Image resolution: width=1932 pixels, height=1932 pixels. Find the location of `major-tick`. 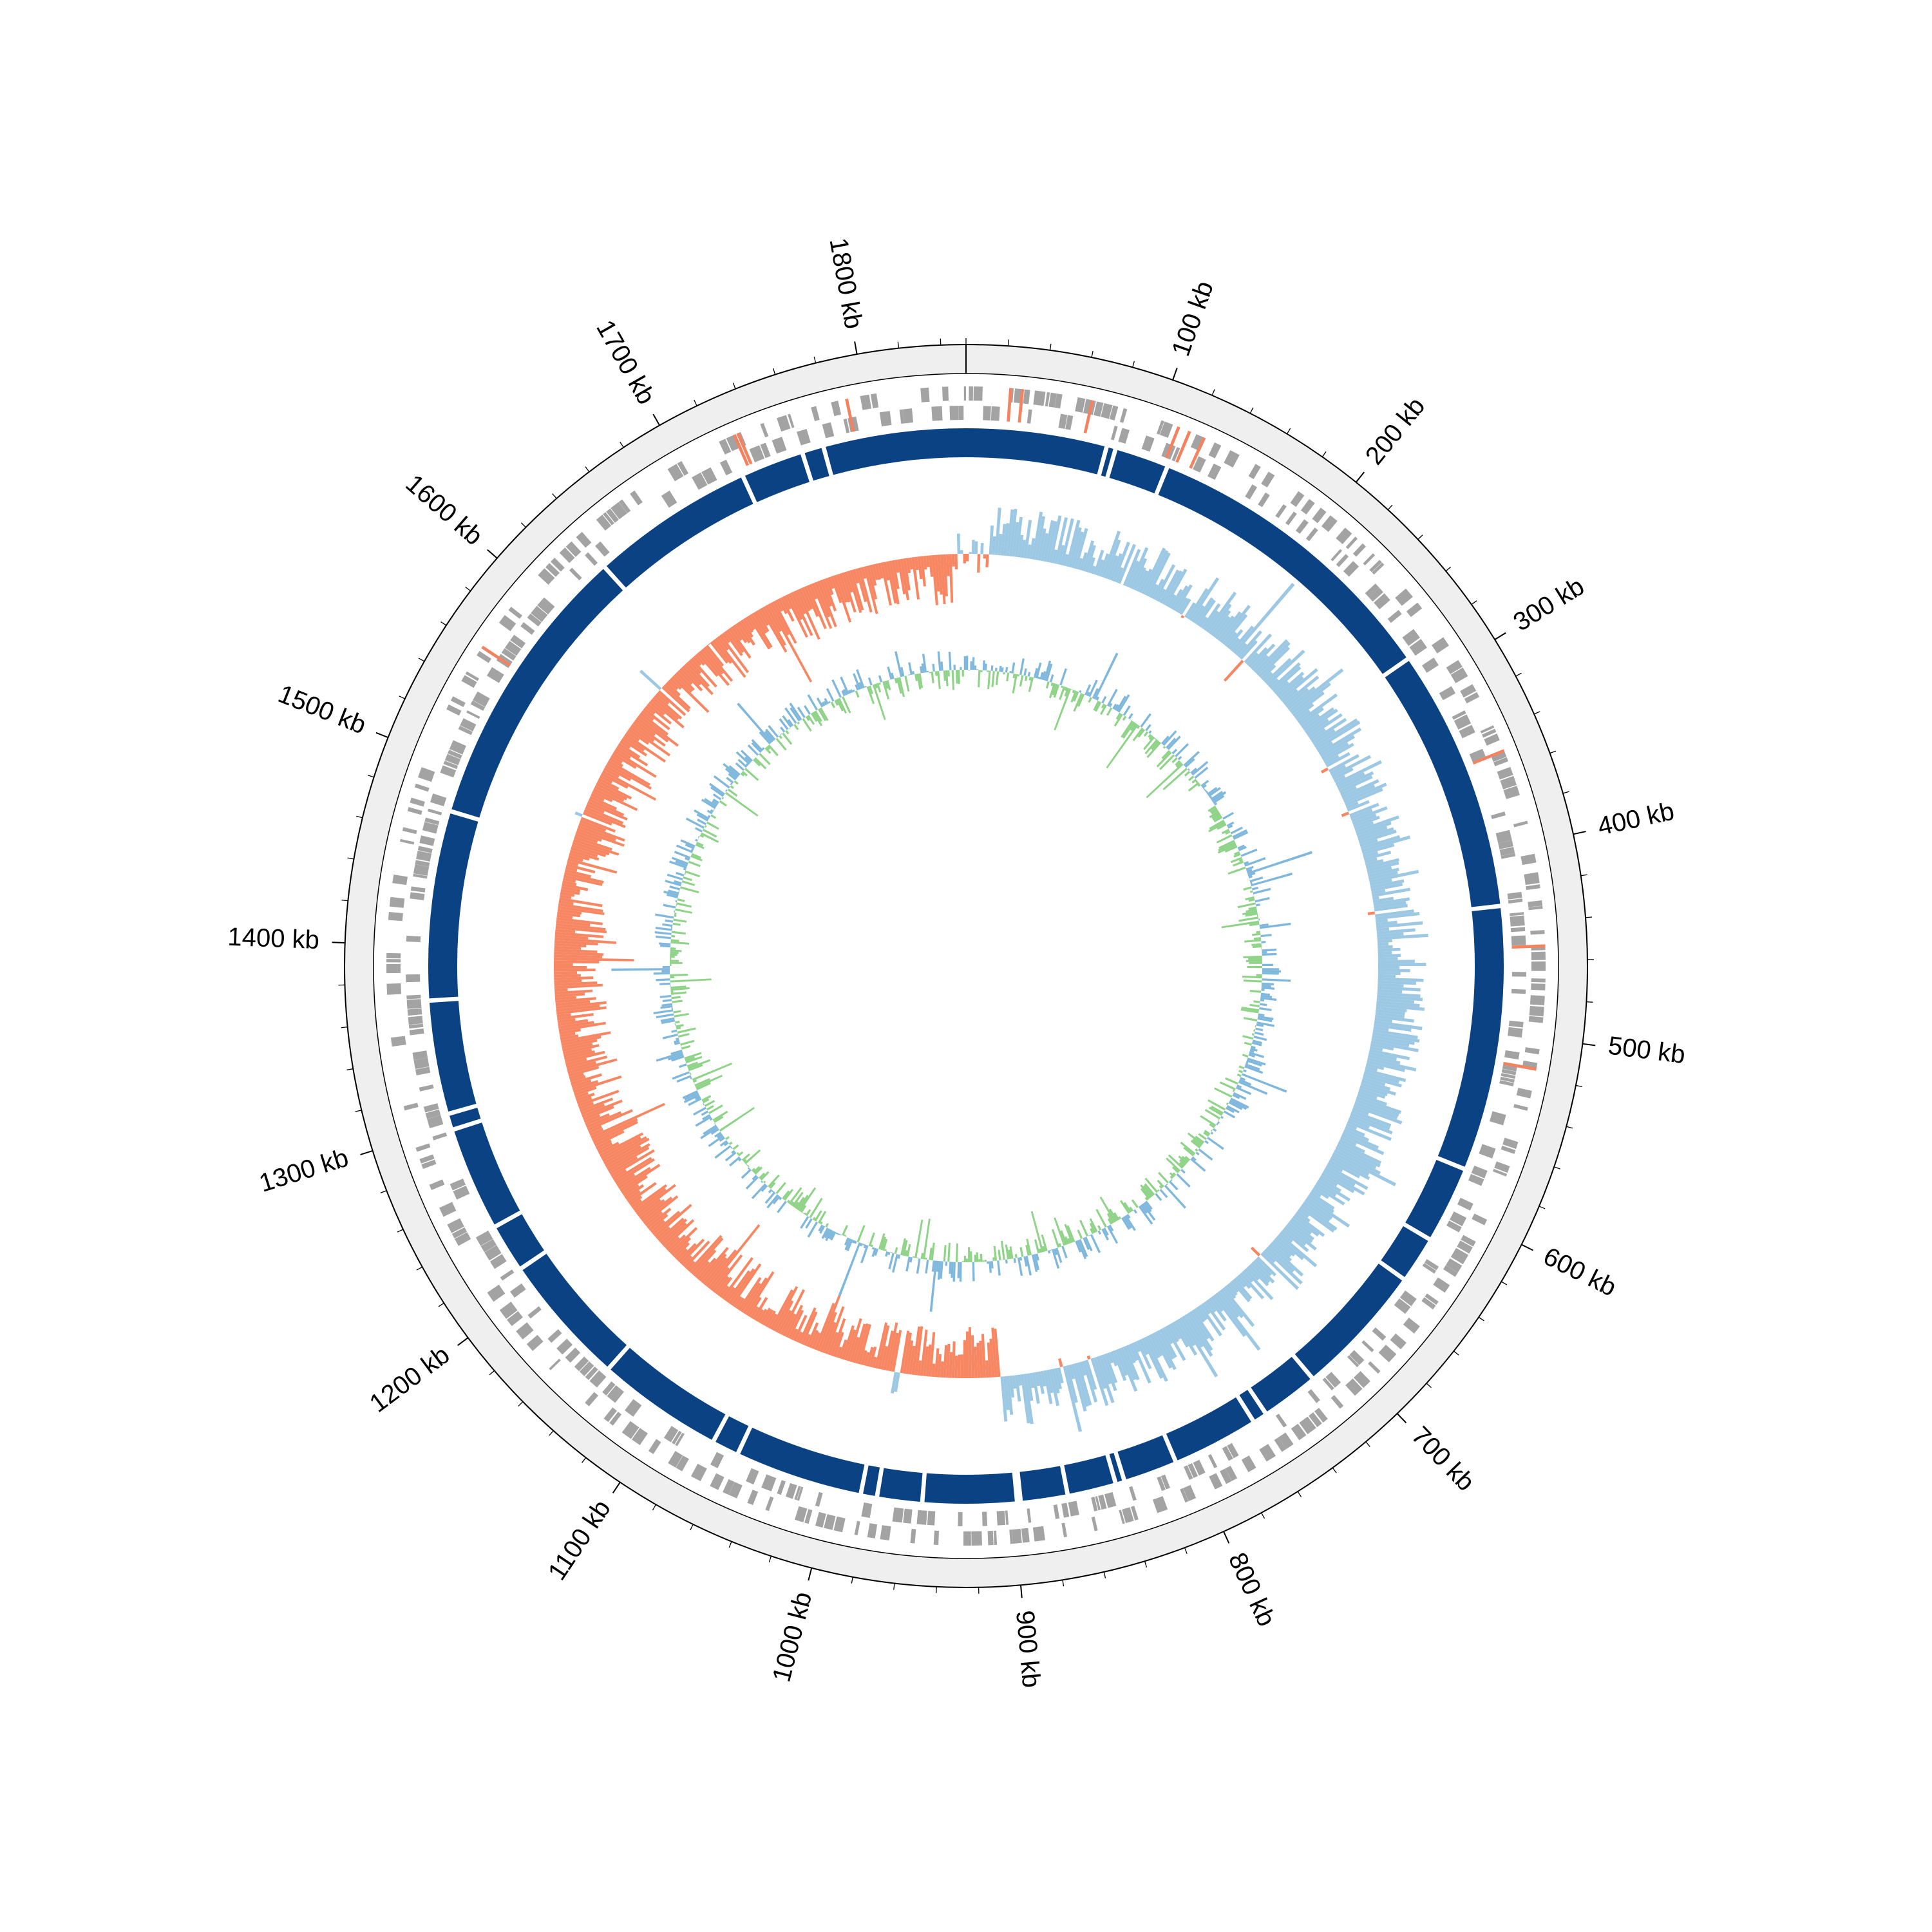

major-tick is located at coordinates (1226, 1537).